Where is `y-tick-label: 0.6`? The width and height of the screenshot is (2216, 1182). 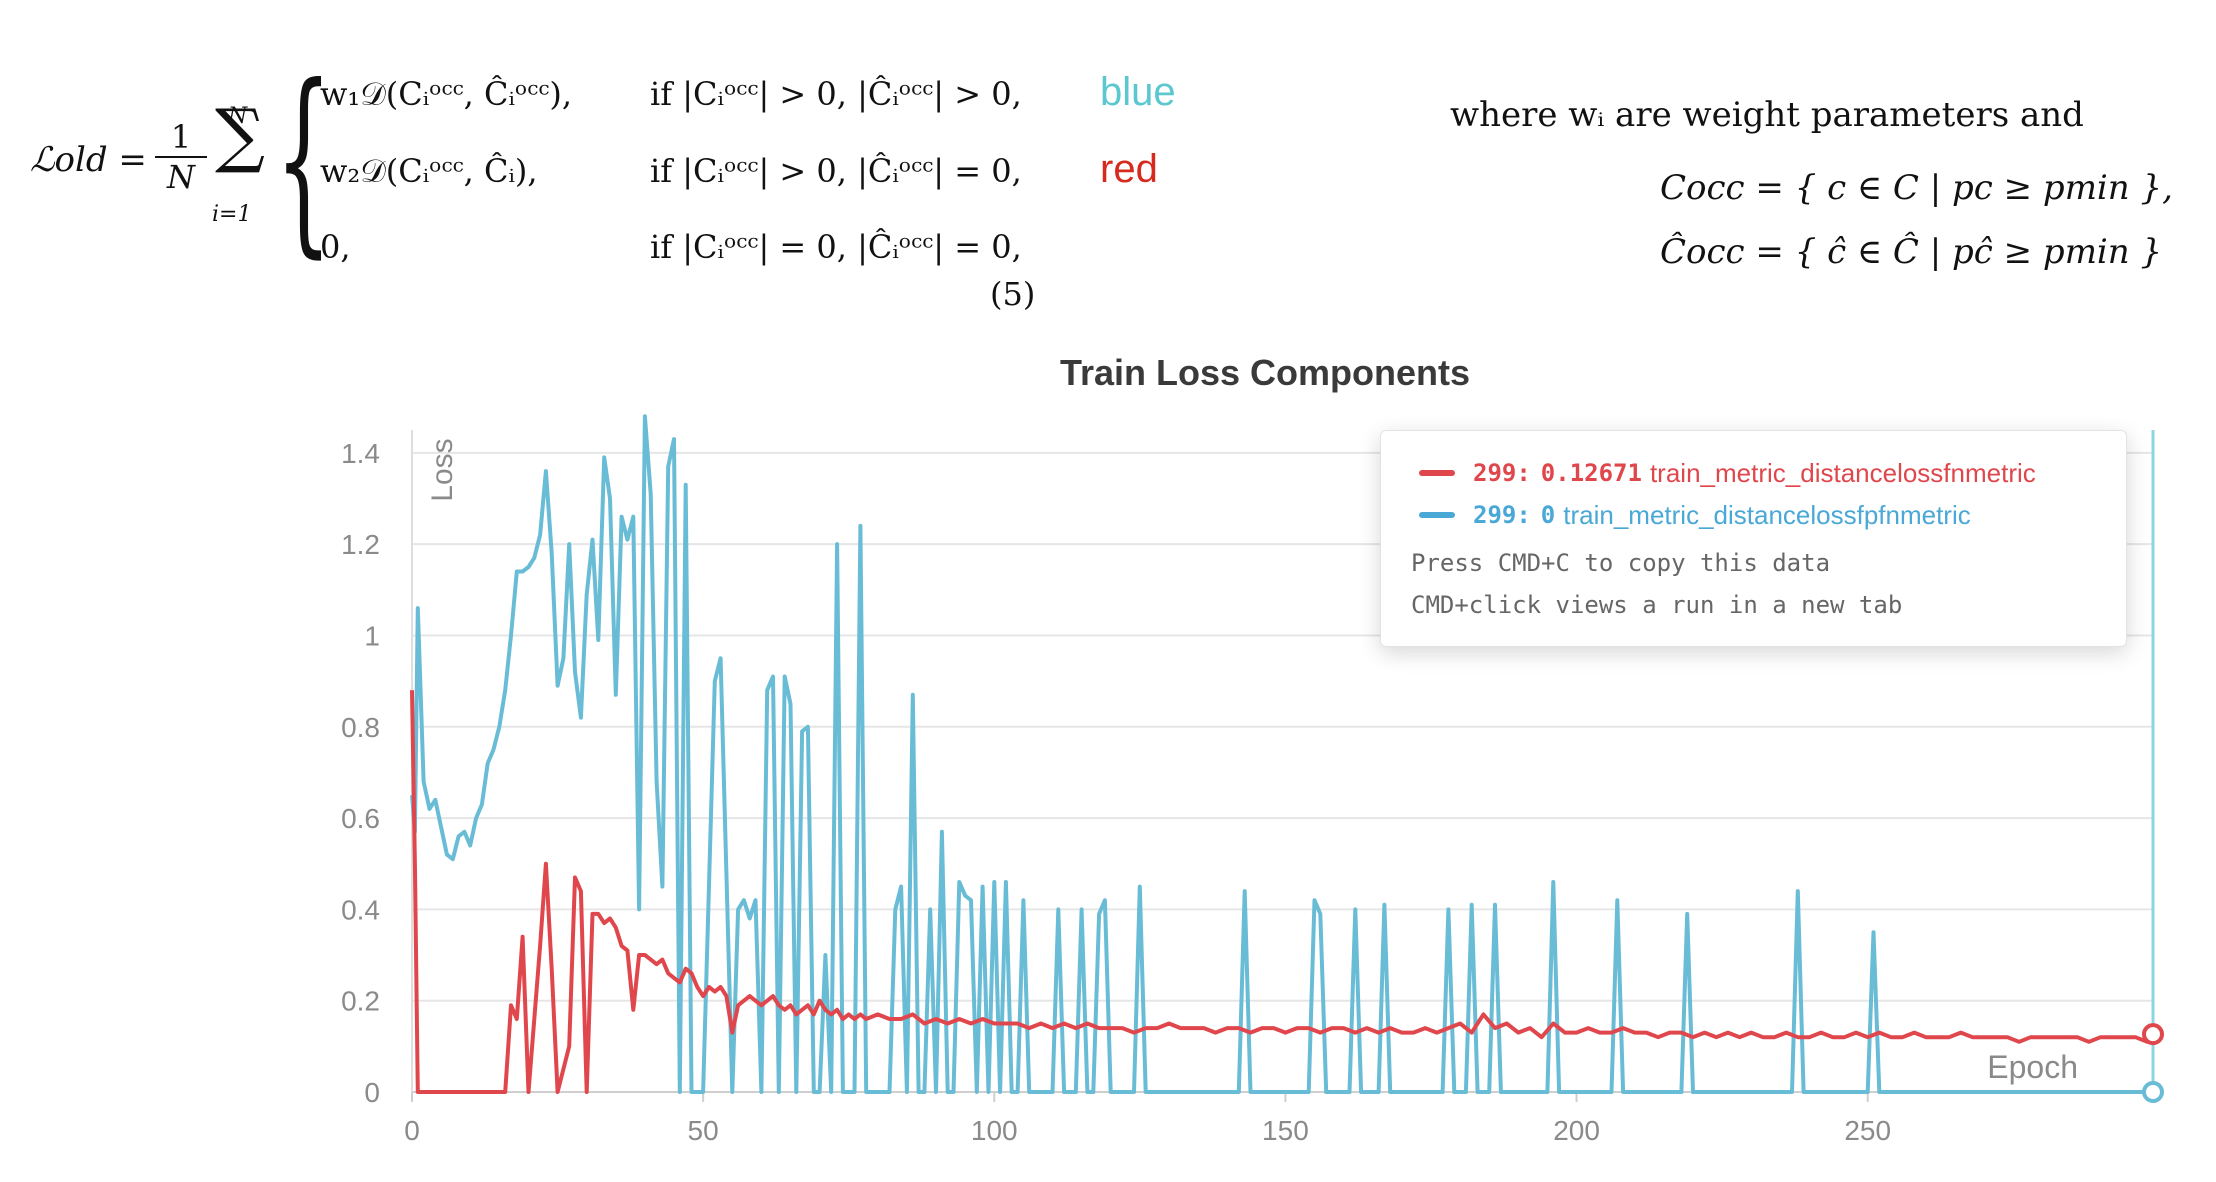 y-tick-label: 0.6 is located at coordinates (360, 818).